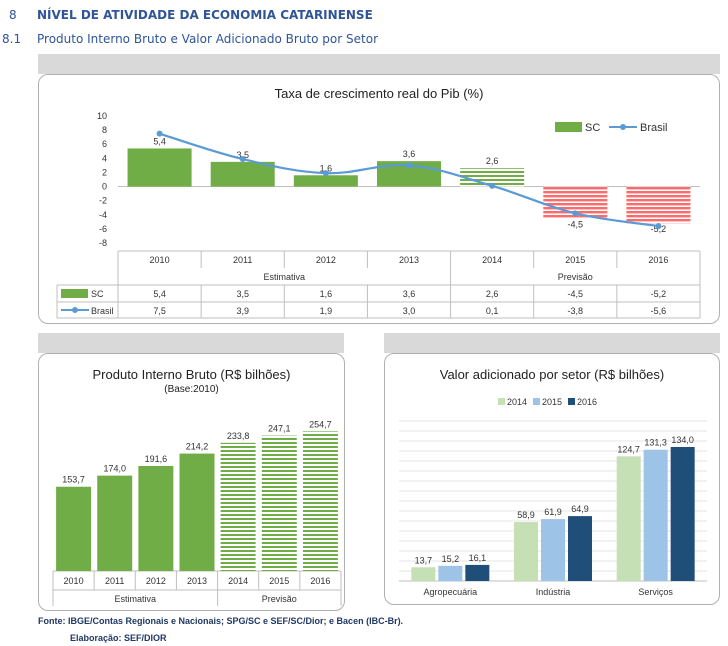 The image size is (728, 646). What do you see at coordinates (118, 638) in the screenshot?
I see `prepared-by-note: Elaboração: SEF/DIOR` at bounding box center [118, 638].